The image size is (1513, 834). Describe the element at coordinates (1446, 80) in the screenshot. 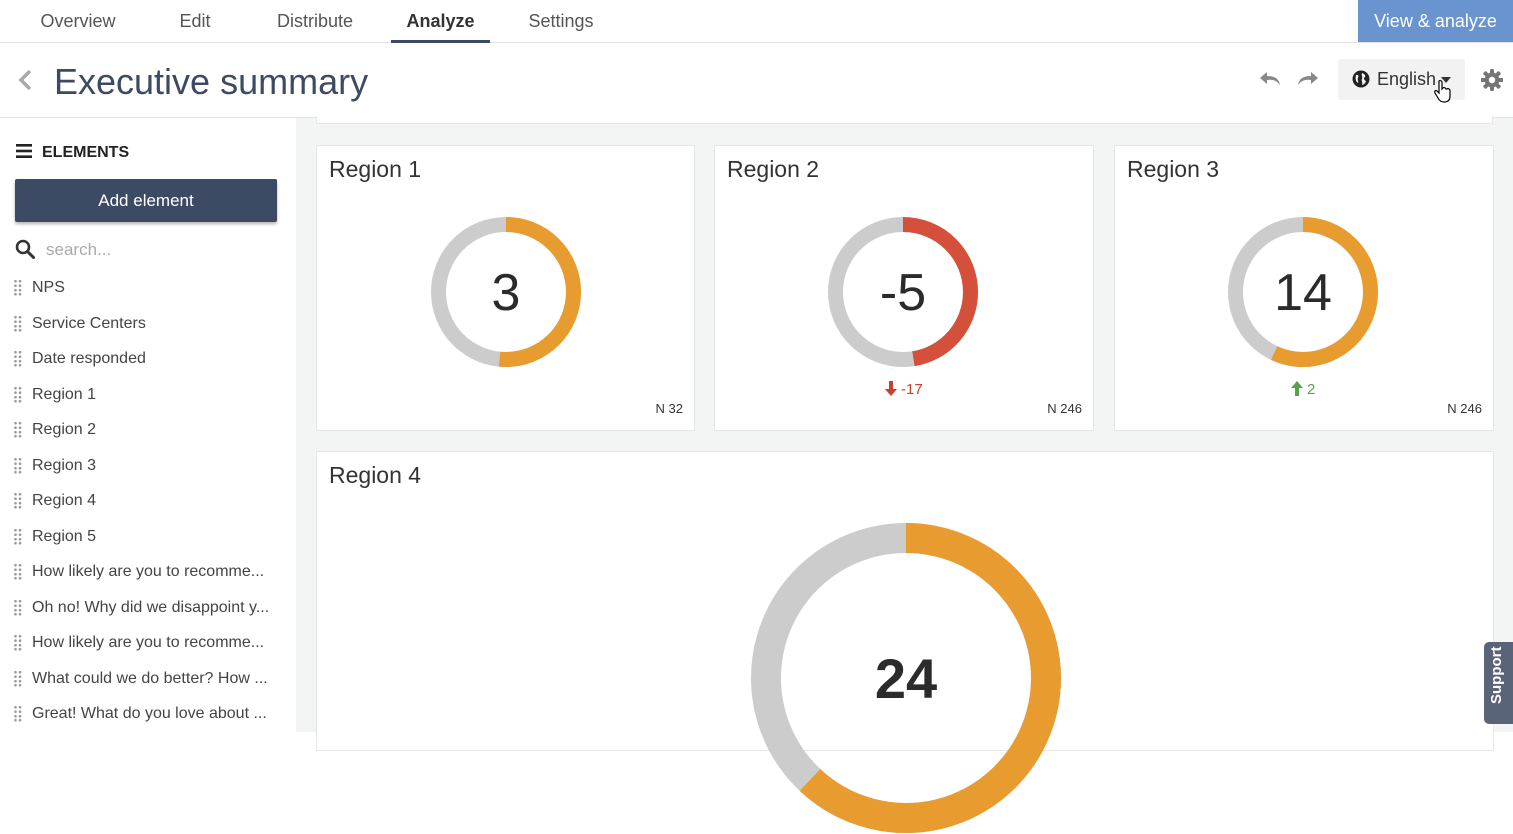

I see `caret-down-icon` at that location.